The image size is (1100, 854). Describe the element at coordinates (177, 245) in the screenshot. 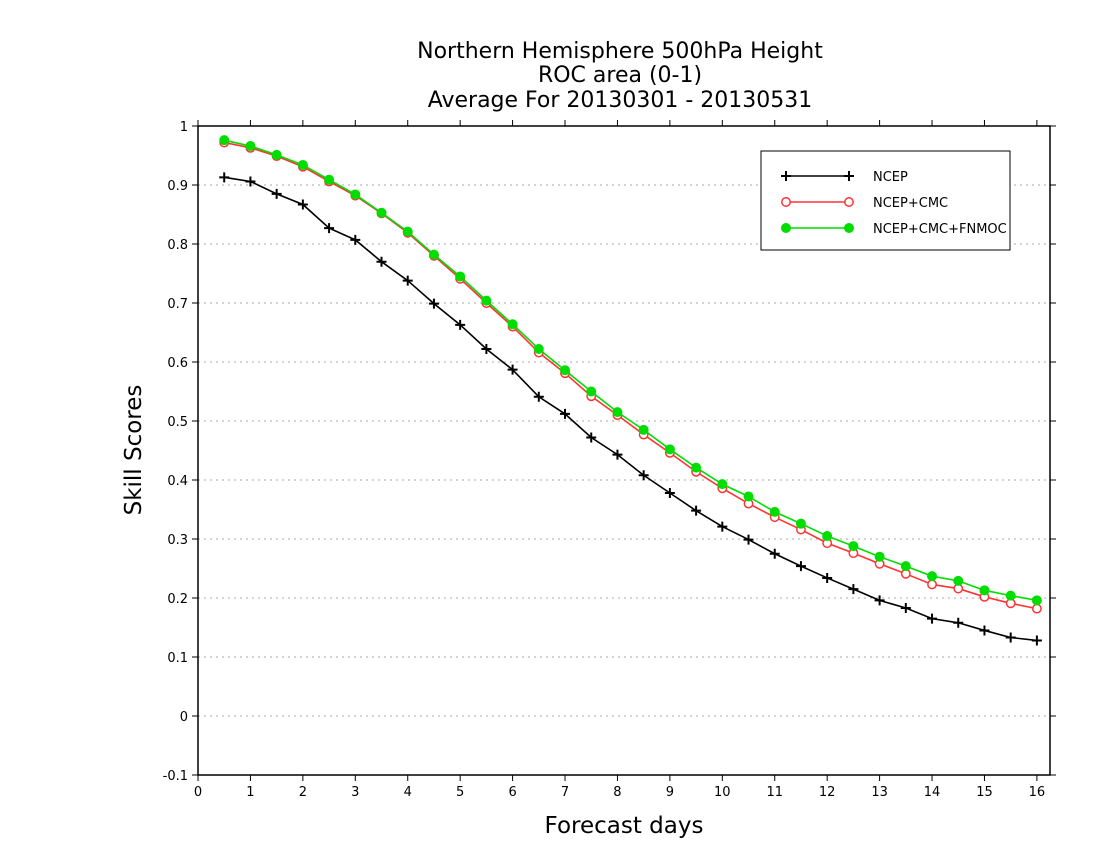

I see `y-tick-label: 0.8` at that location.